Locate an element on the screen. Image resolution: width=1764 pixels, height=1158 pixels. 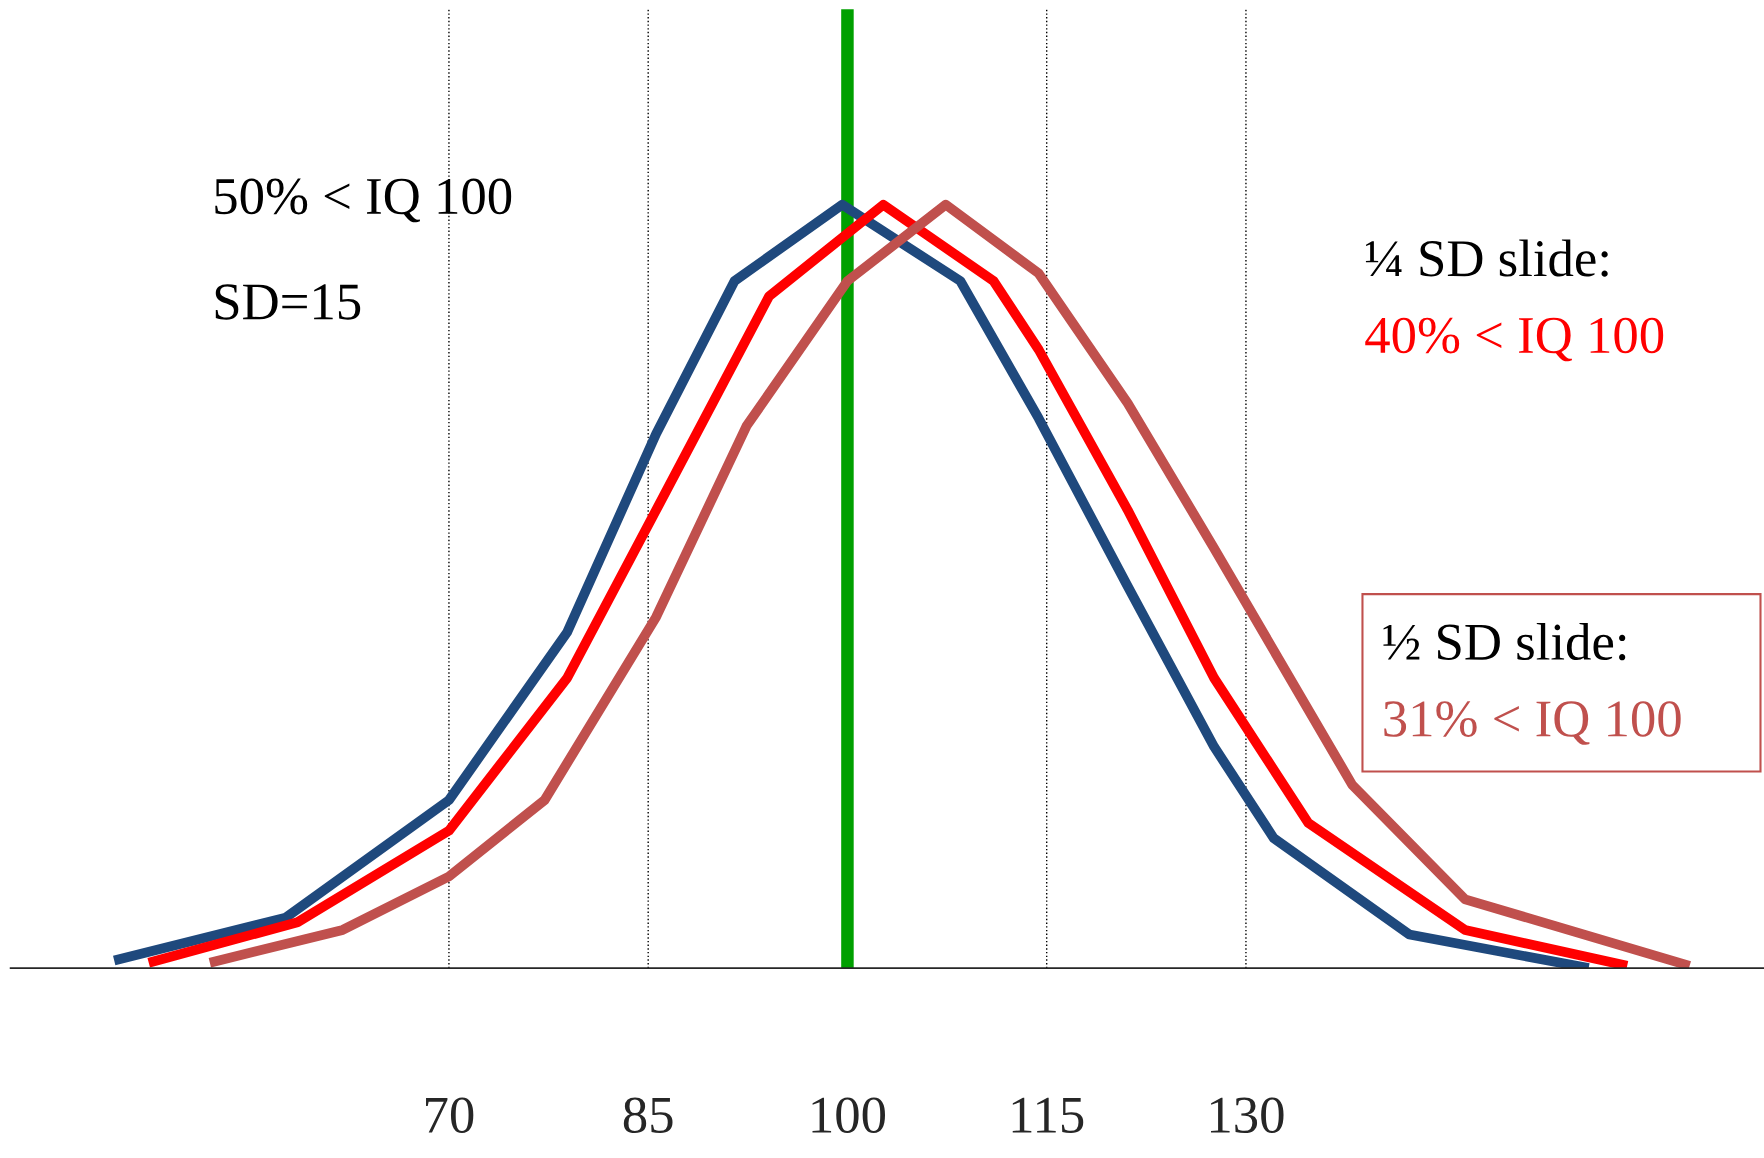
x-tick-label: 100 is located at coordinates (849, 1115).